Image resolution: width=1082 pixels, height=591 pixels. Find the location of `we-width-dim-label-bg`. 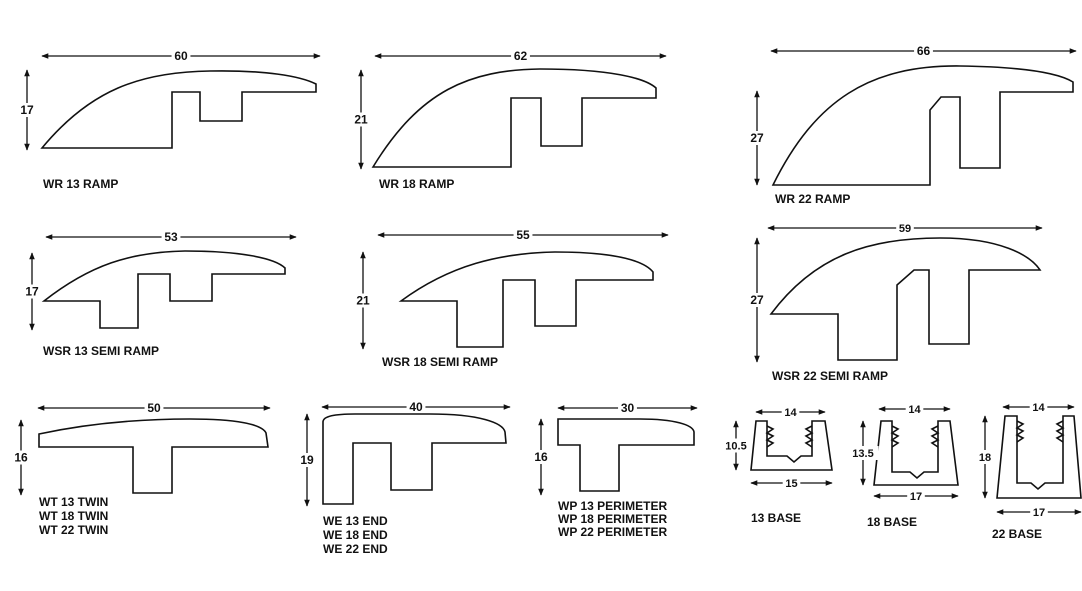

we-width-dim-label-bg is located at coordinates (416, 406).